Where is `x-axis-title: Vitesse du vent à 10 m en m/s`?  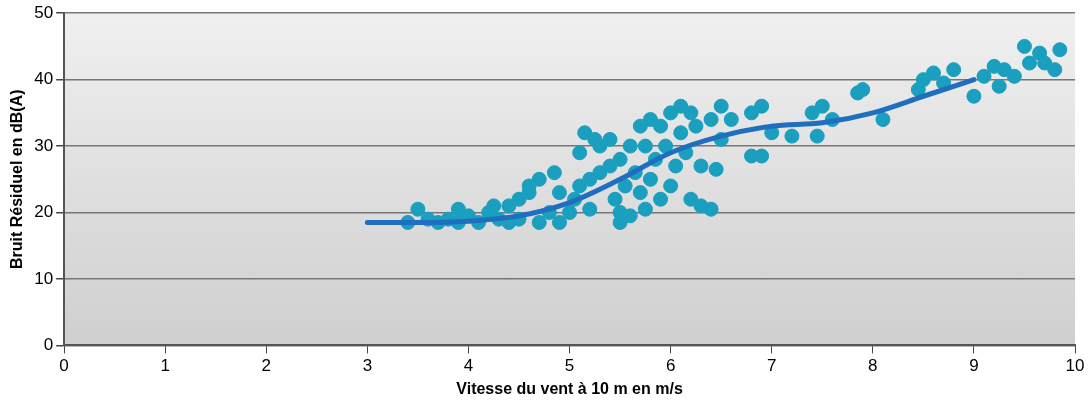 x-axis-title: Vitesse du vent à 10 m en m/s is located at coordinates (569, 388).